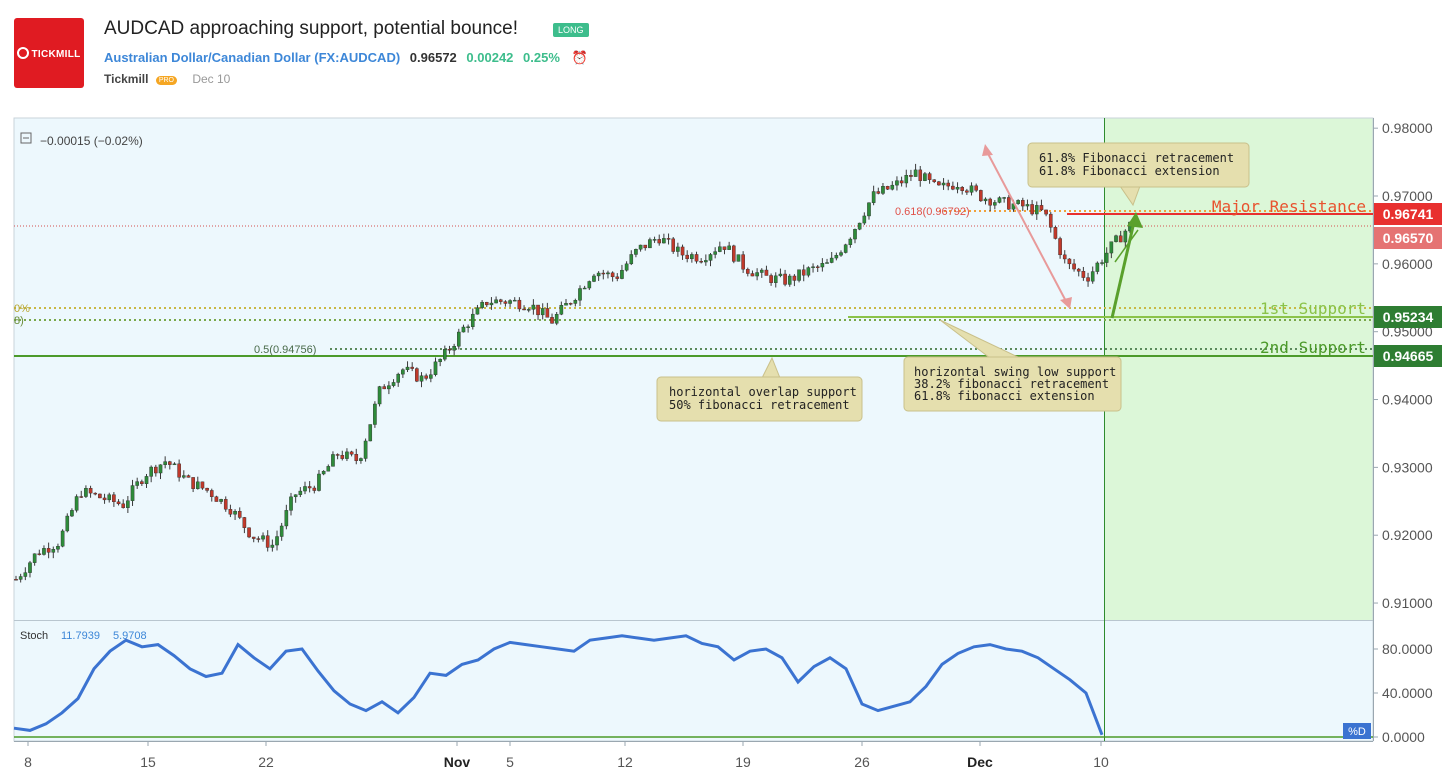 Image resolution: width=1455 pixels, height=783 pixels. Describe the element at coordinates (207, 57) in the screenshot. I see `symbol-name-link: Australian Dollar/Canadian Dollar` at that location.